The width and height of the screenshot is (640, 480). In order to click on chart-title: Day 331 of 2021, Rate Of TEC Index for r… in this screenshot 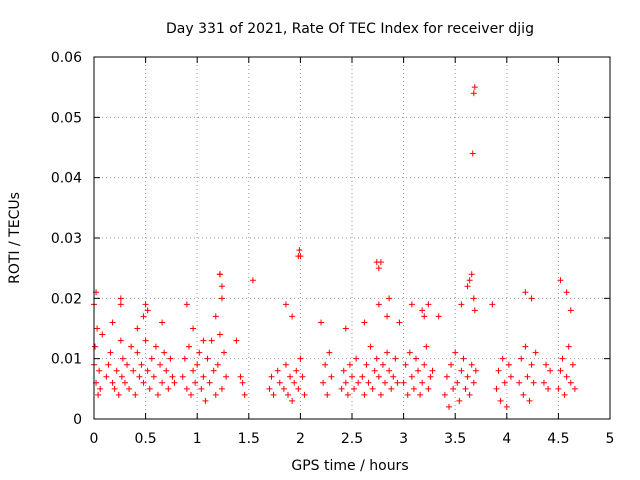, I will do `click(350, 29)`.